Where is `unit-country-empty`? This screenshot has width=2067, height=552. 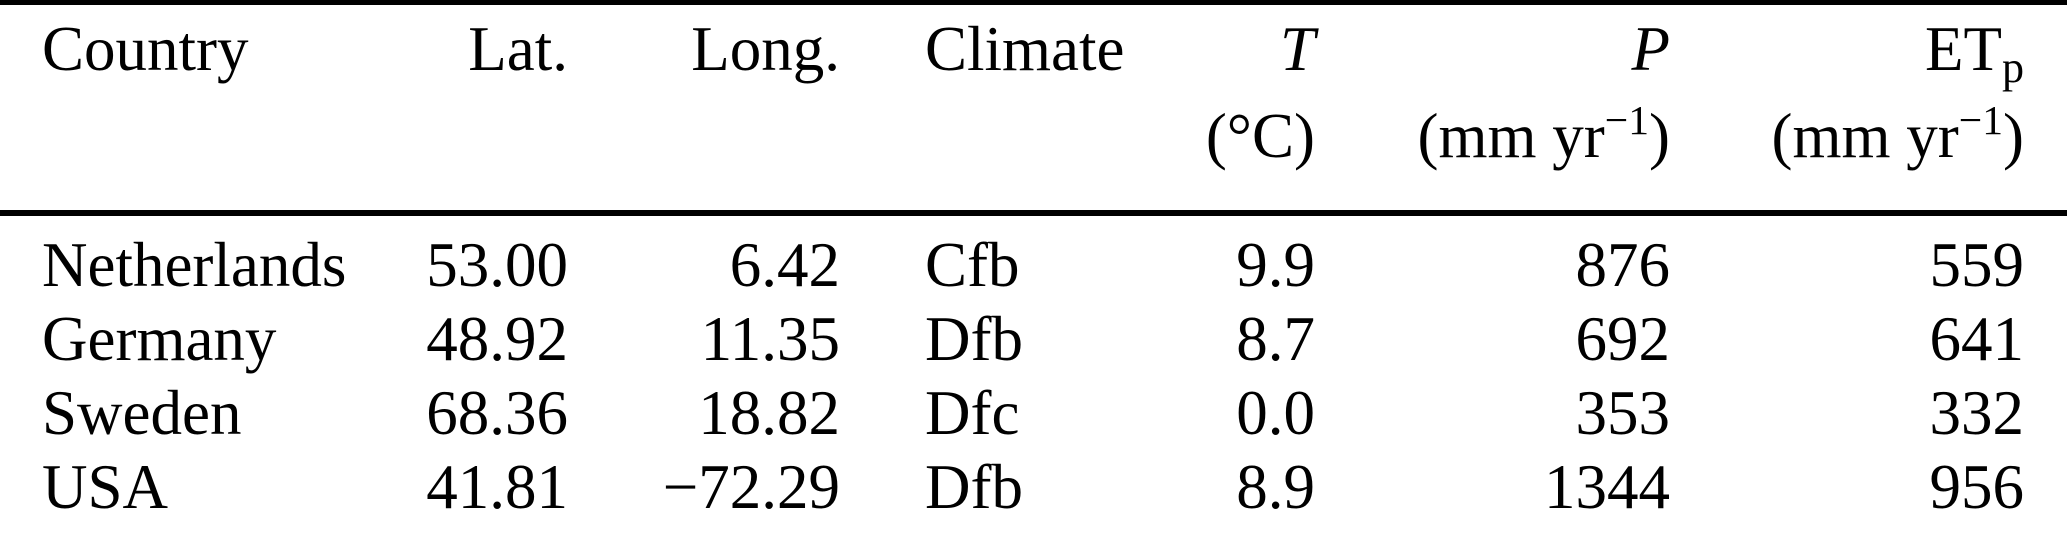 unit-country-empty is located at coordinates (221, 139).